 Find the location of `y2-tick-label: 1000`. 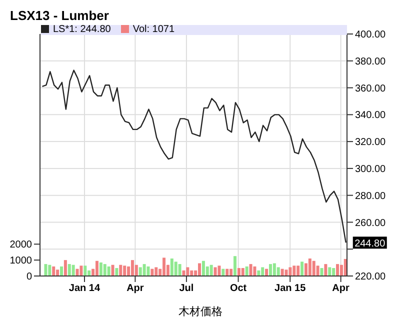

y2-tick-label: 1000 is located at coordinates (21, 261).